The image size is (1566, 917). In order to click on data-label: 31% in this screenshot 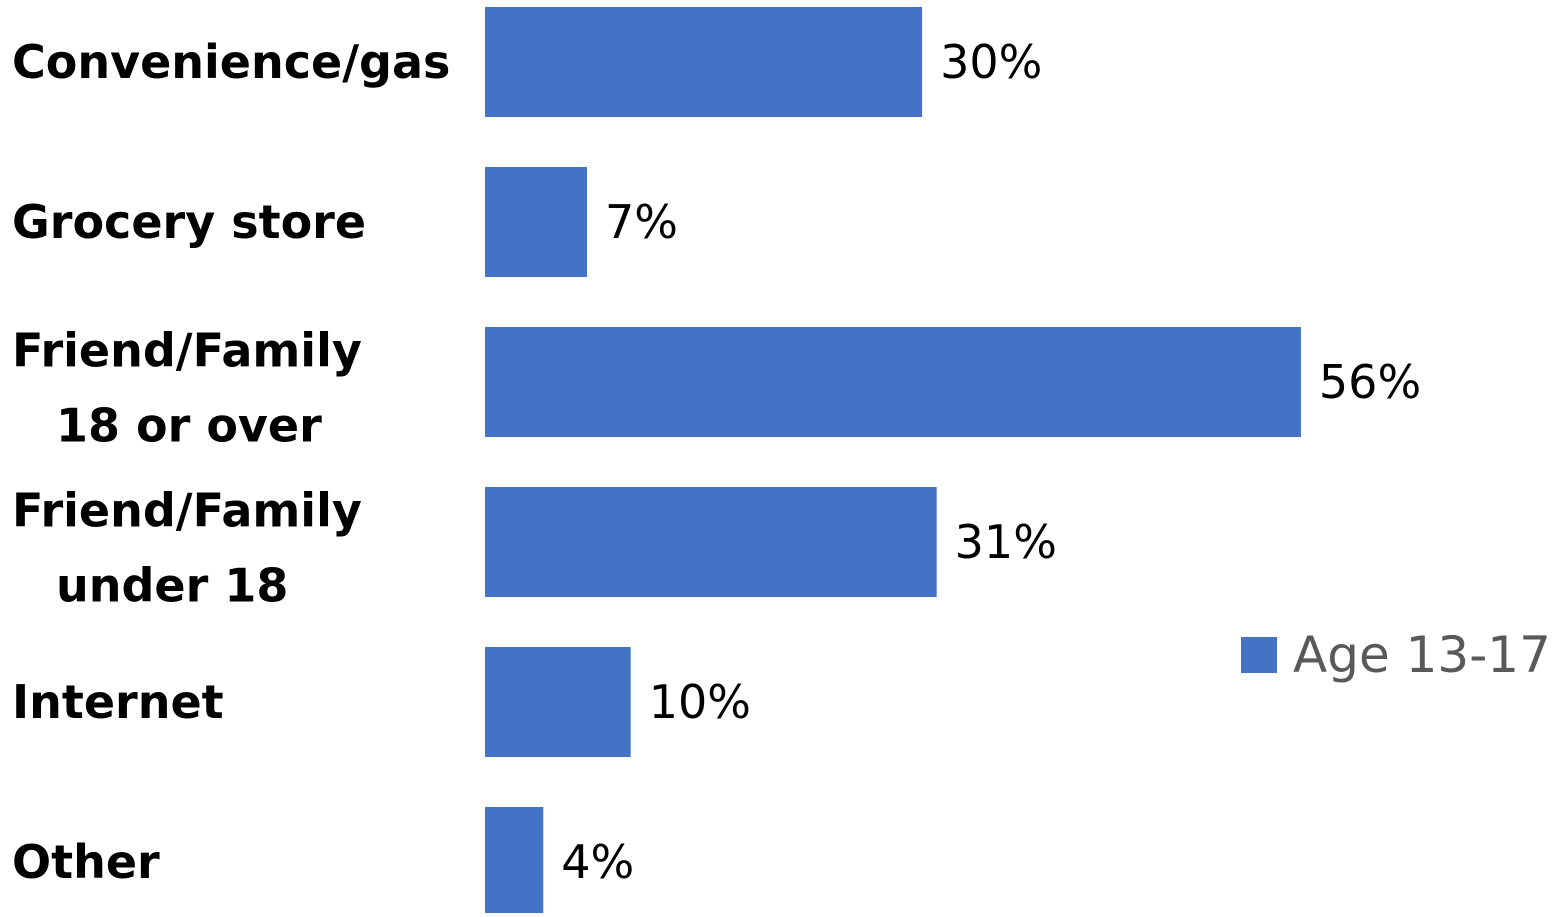, I will do `click(1006, 542)`.